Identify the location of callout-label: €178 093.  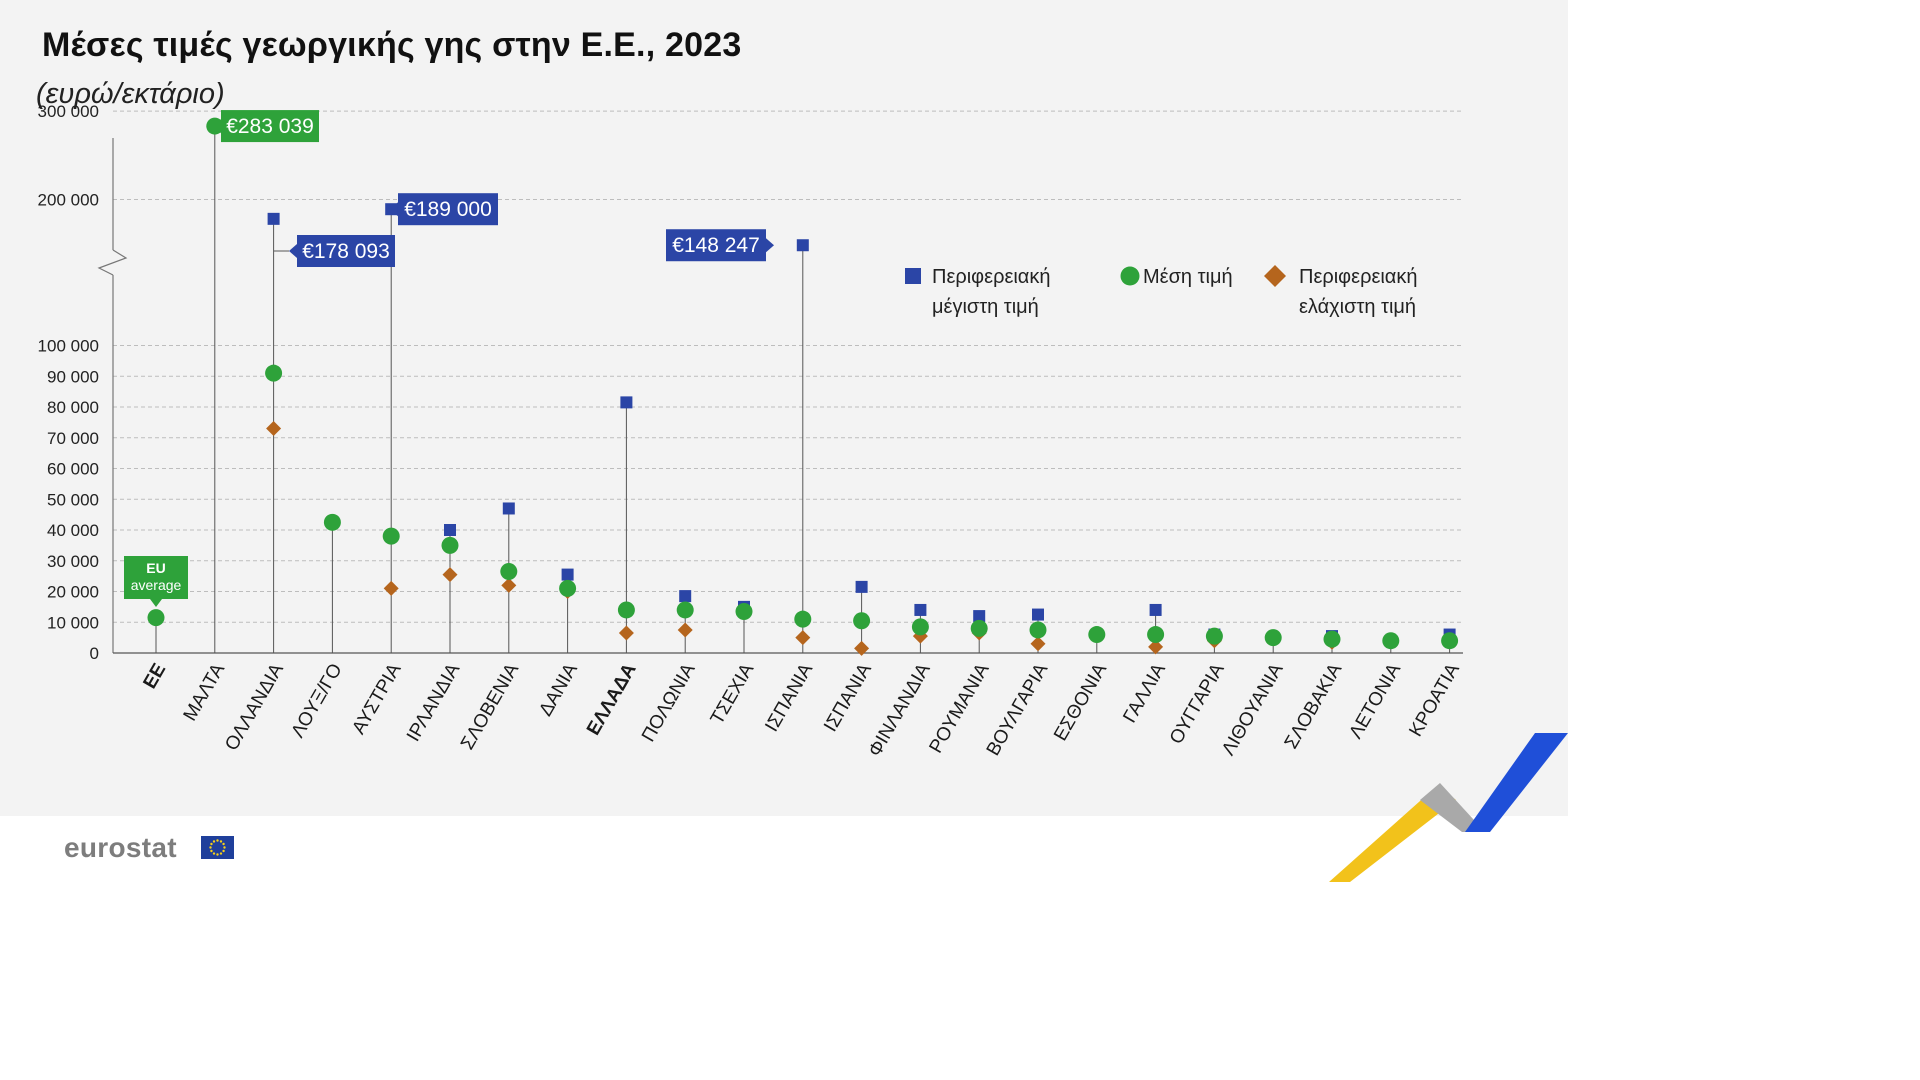
(346, 251).